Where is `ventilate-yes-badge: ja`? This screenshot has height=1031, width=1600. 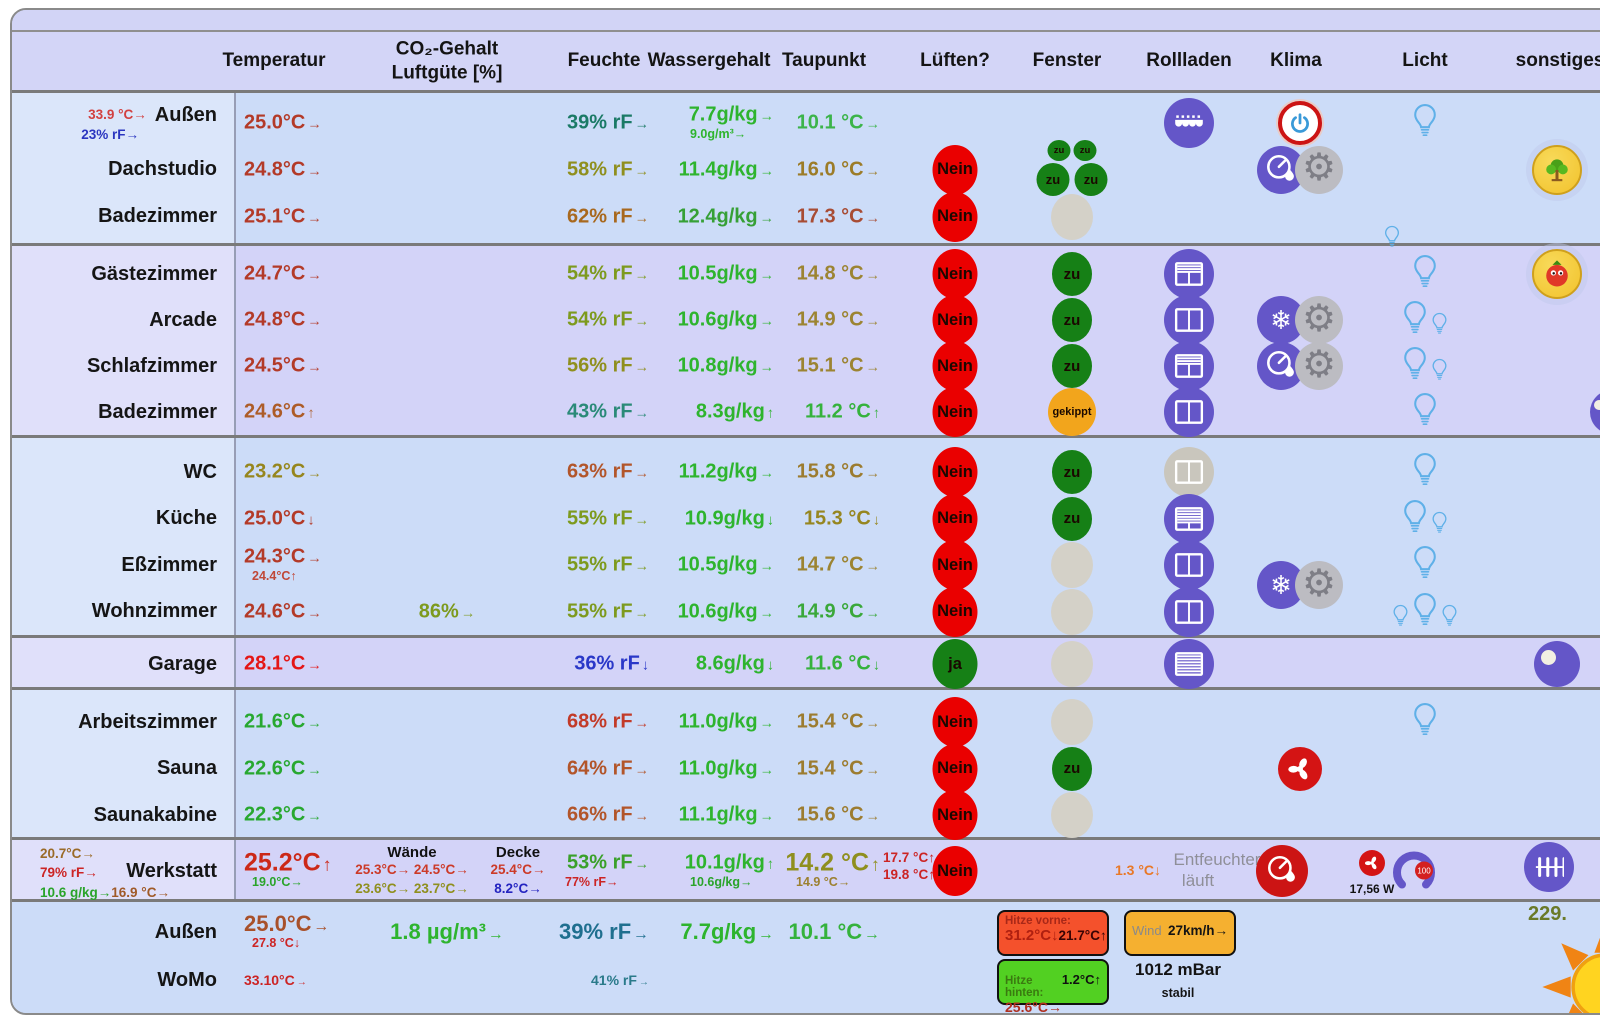 ventilate-yes-badge: ja is located at coordinates (955, 664).